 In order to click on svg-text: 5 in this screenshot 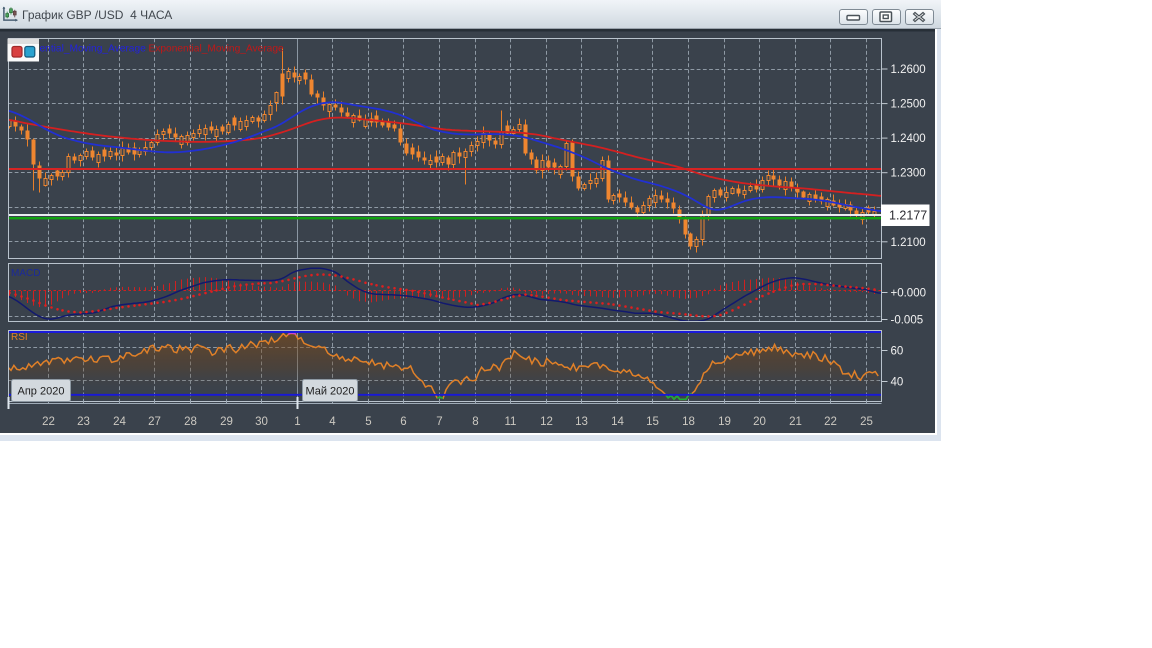, I will do `click(368, 422)`.